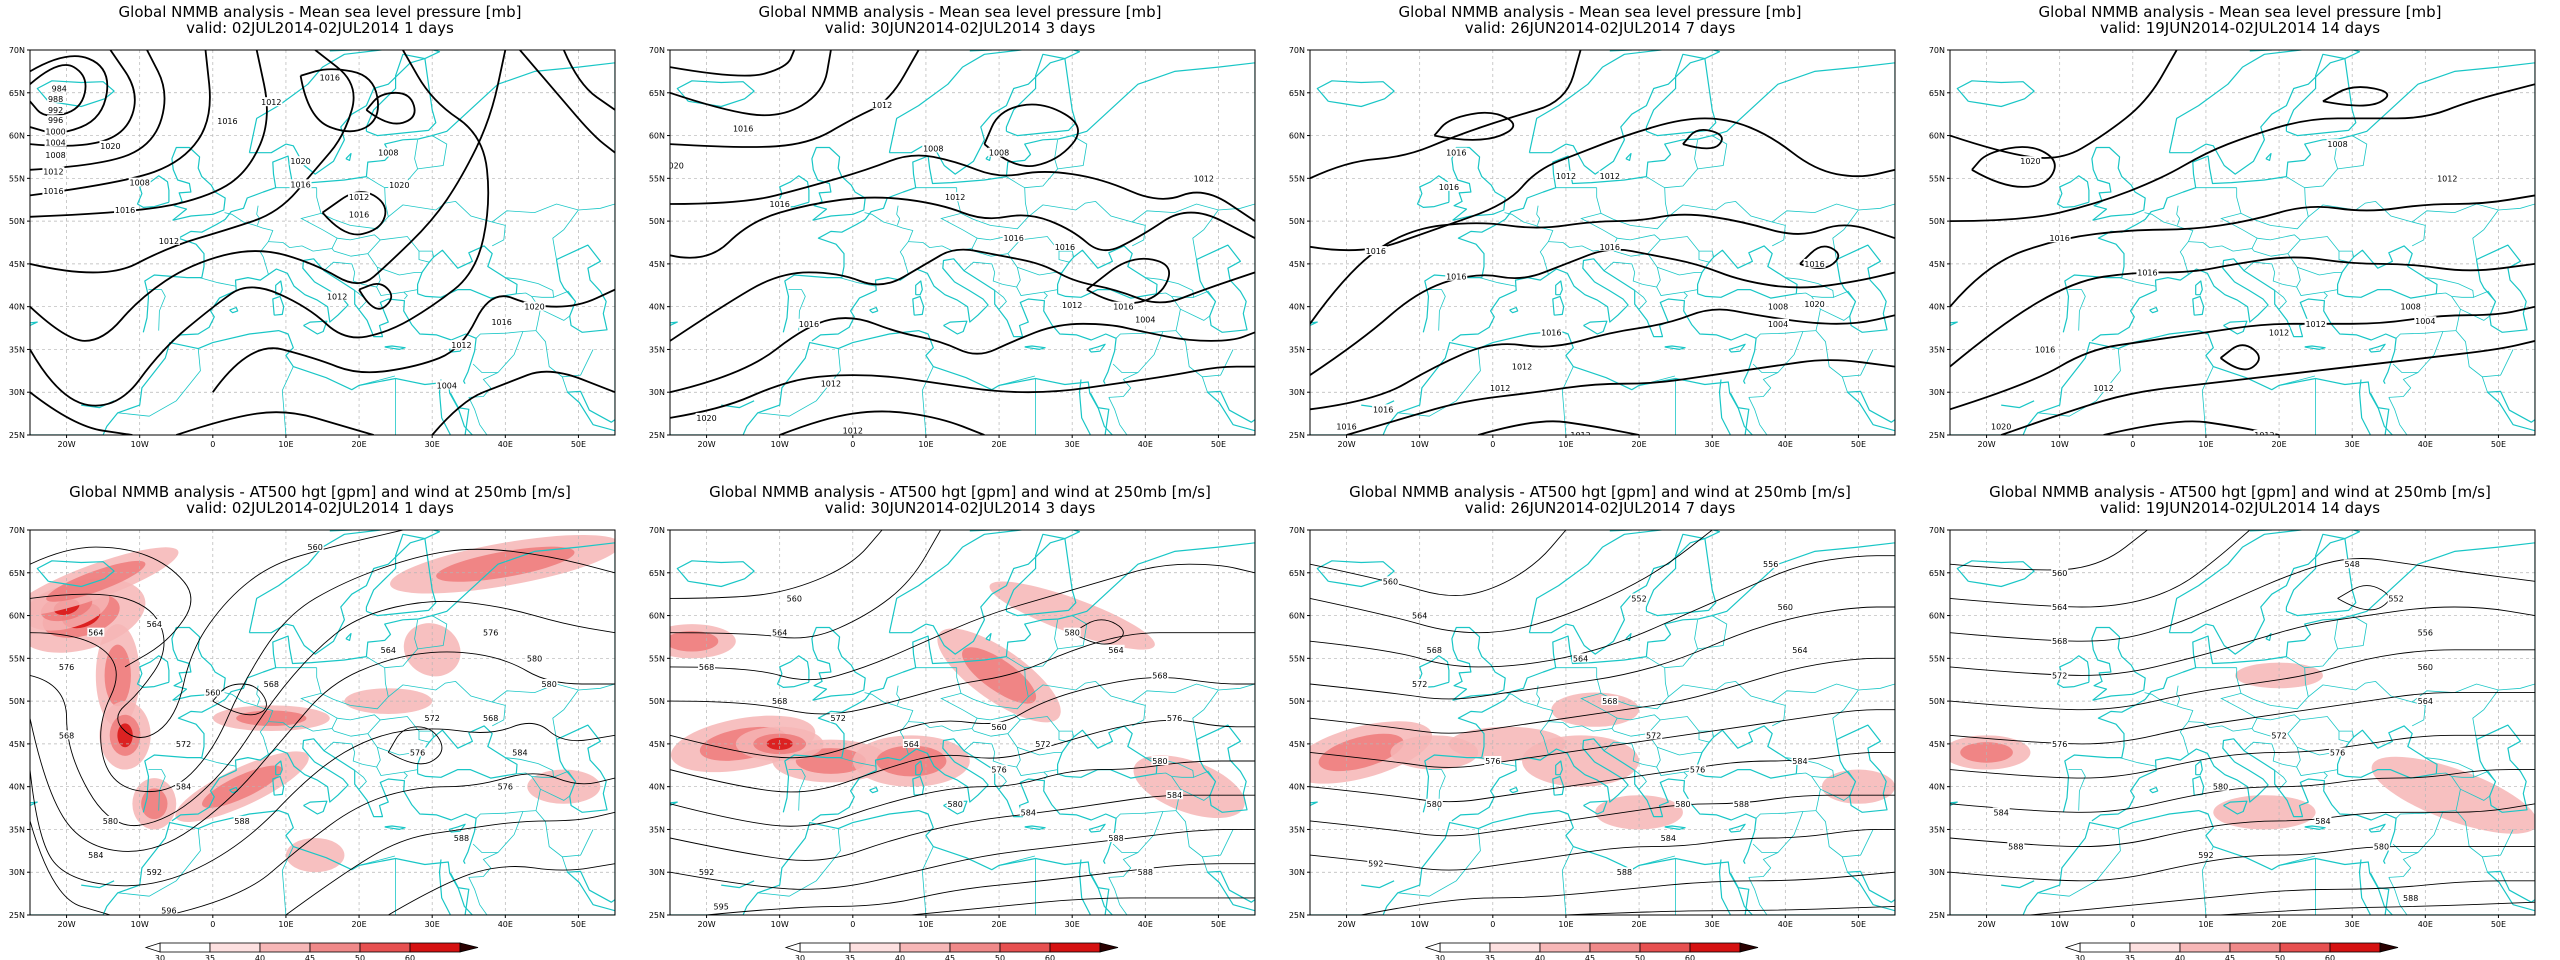 Image resolution: width=2560 pixels, height=960 pixels. I want to click on lon-label: 40E, so click(505, 924).